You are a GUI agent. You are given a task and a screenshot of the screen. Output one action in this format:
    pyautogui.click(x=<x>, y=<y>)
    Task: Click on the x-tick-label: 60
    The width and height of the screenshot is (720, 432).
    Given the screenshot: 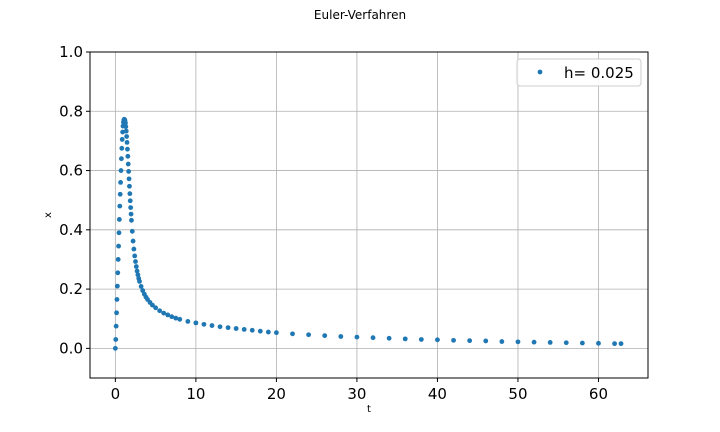 What is the action you would take?
    pyautogui.click(x=598, y=394)
    